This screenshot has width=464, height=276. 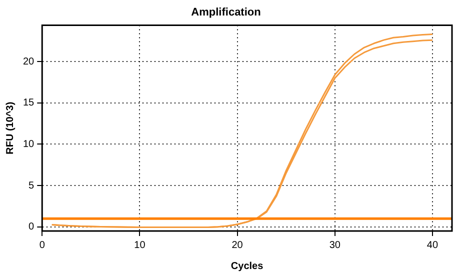 What do you see at coordinates (140, 245) in the screenshot?
I see `x-tick-label: 10` at bounding box center [140, 245].